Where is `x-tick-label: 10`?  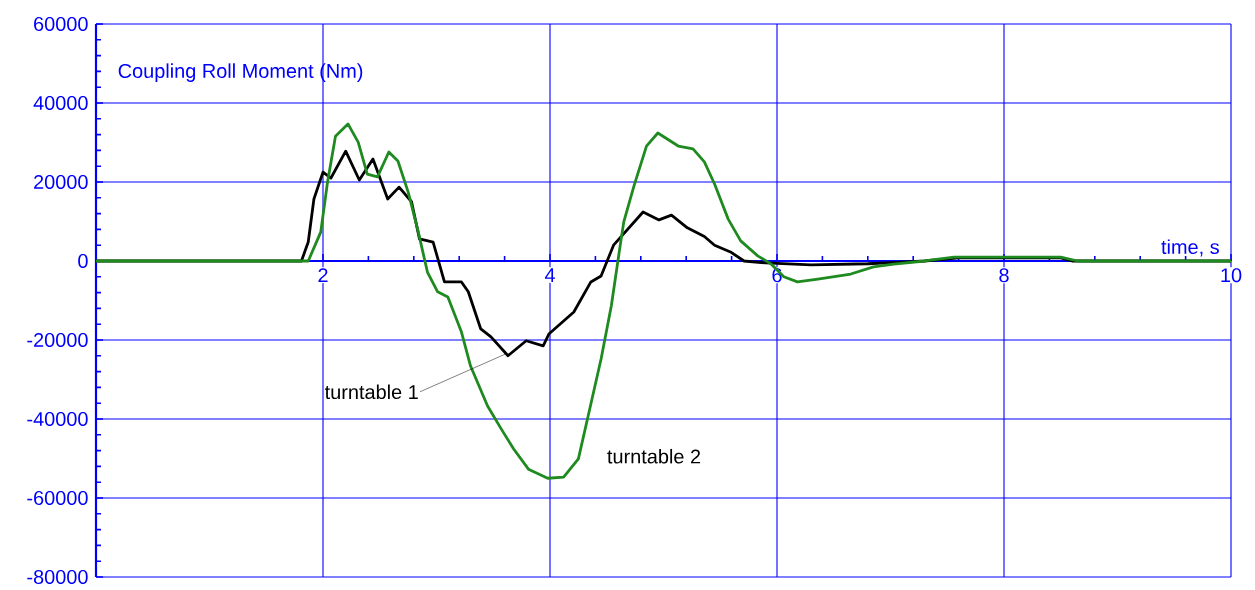 x-tick-label: 10 is located at coordinates (1231, 275).